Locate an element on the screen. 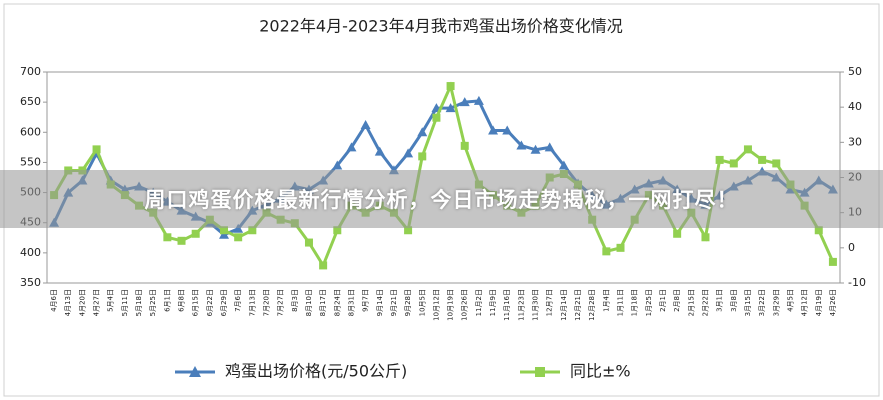 The height and width of the screenshot is (400, 883). x-tick-label: 5月4日 is located at coordinates (111, 300).